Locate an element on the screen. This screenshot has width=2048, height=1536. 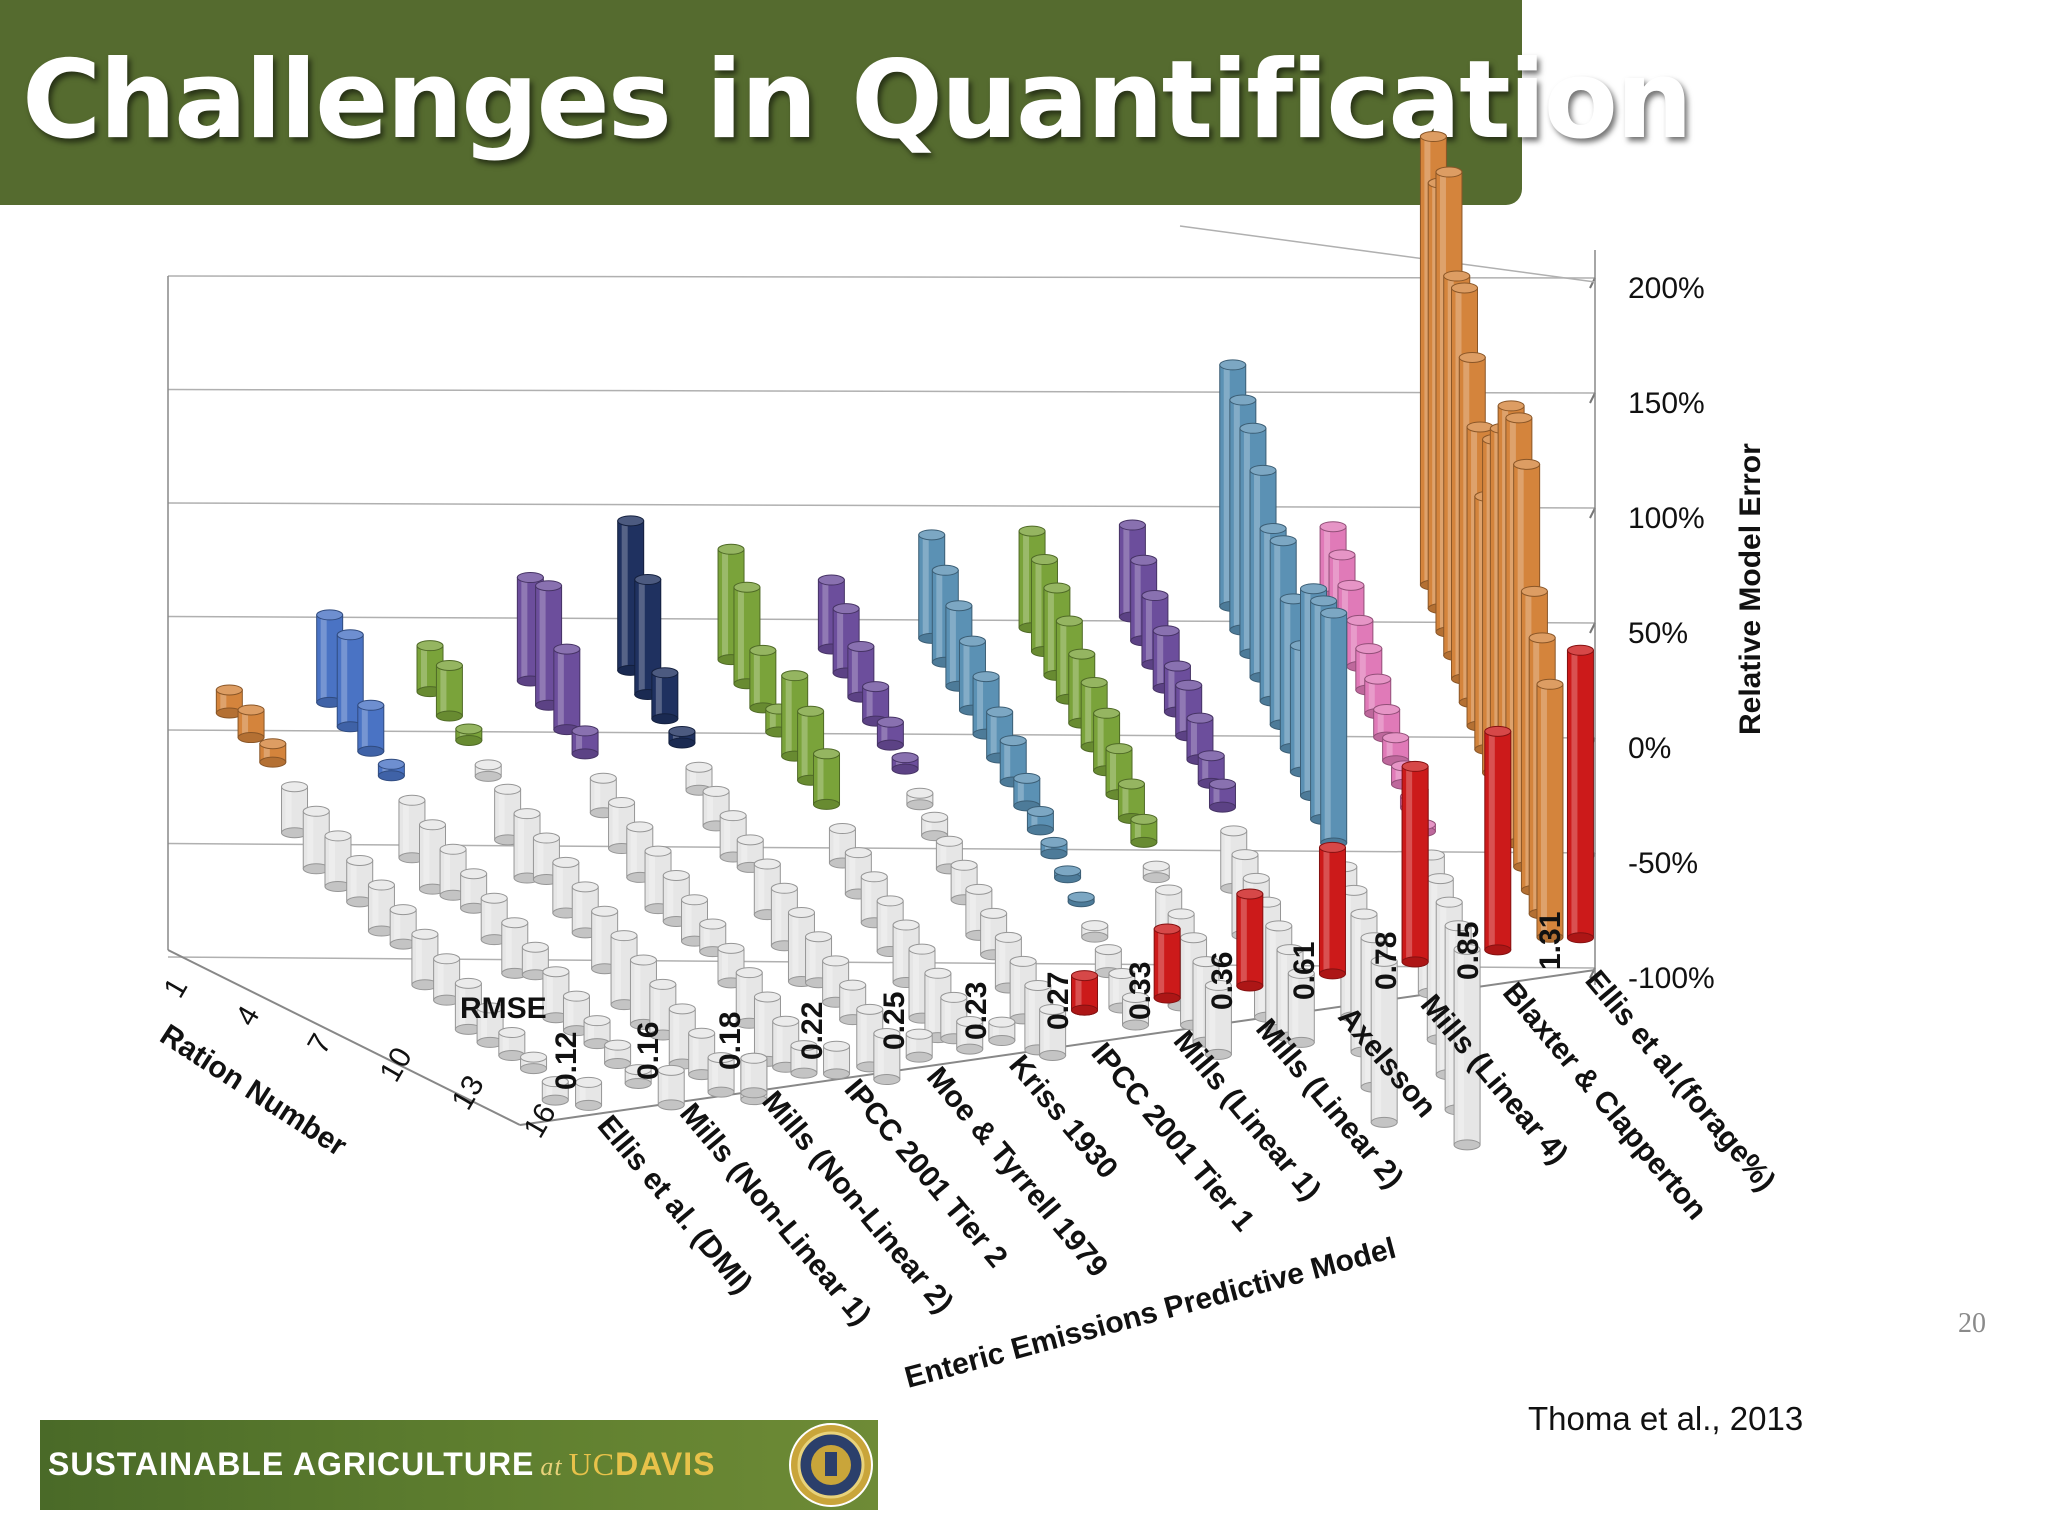
gridline is located at coordinates (881, 391).